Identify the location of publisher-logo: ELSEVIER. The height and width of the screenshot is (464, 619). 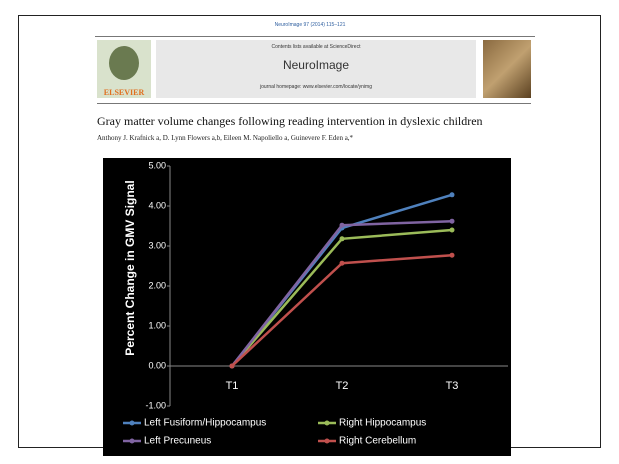
(124, 69).